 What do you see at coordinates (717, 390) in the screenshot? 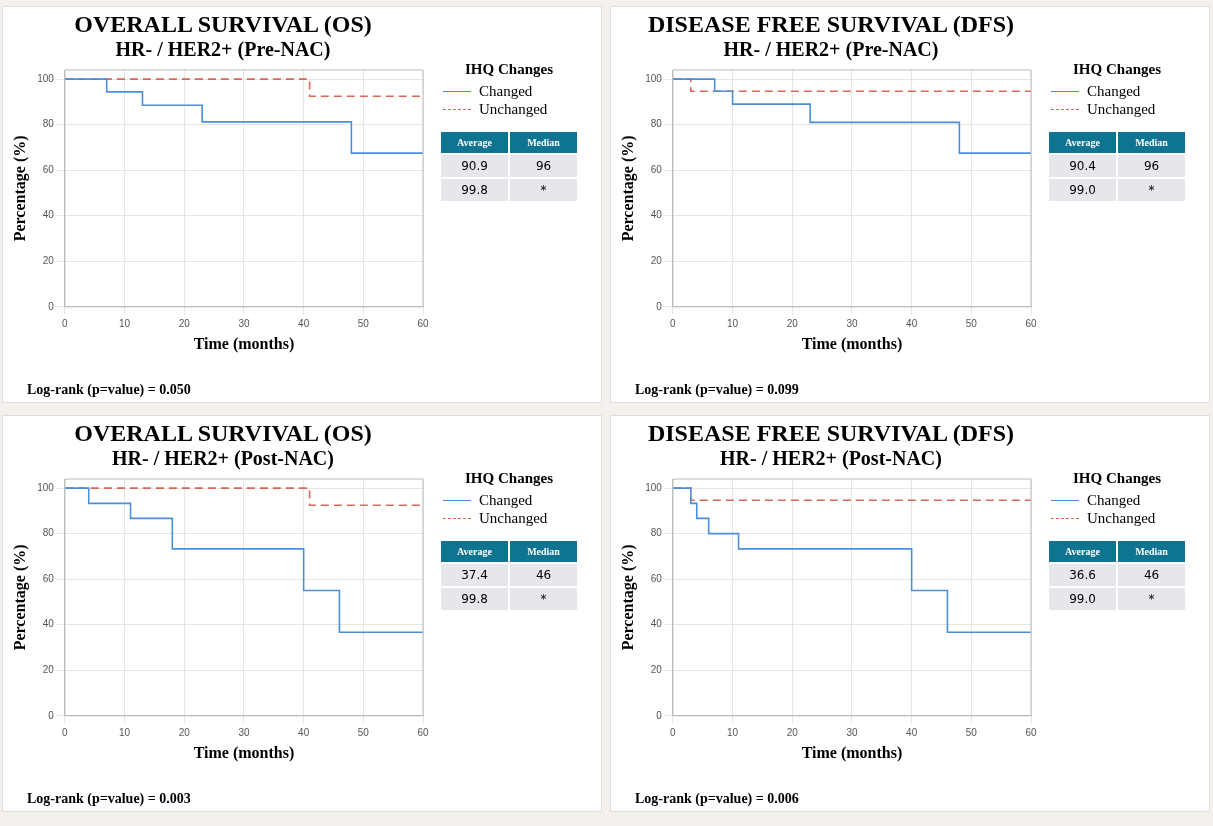
I see `text: Log-rank (p=value) = 0.099` at bounding box center [717, 390].